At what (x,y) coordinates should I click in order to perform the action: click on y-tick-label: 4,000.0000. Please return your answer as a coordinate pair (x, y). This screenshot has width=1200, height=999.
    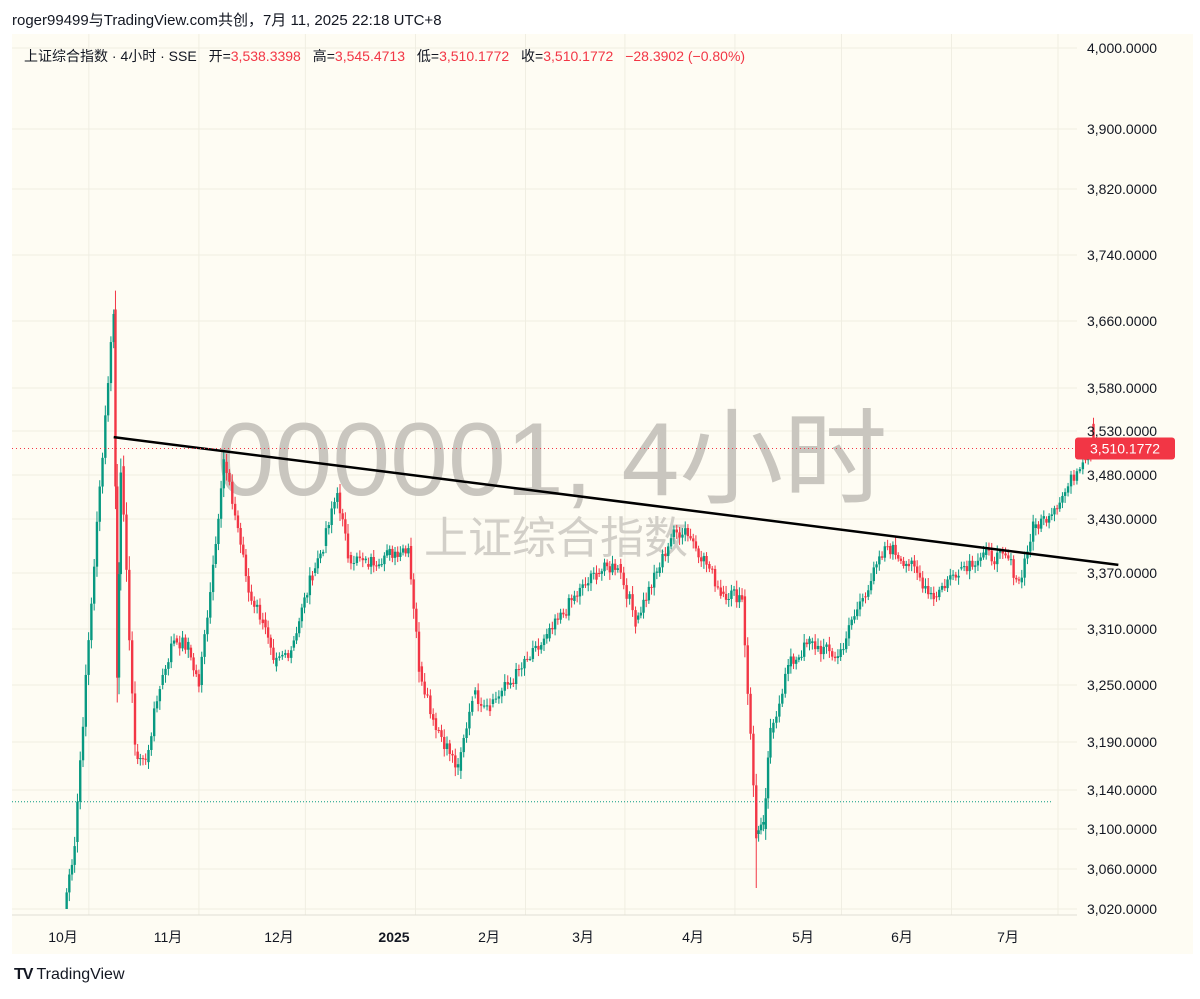
    Looking at the image, I should click on (1122, 48).